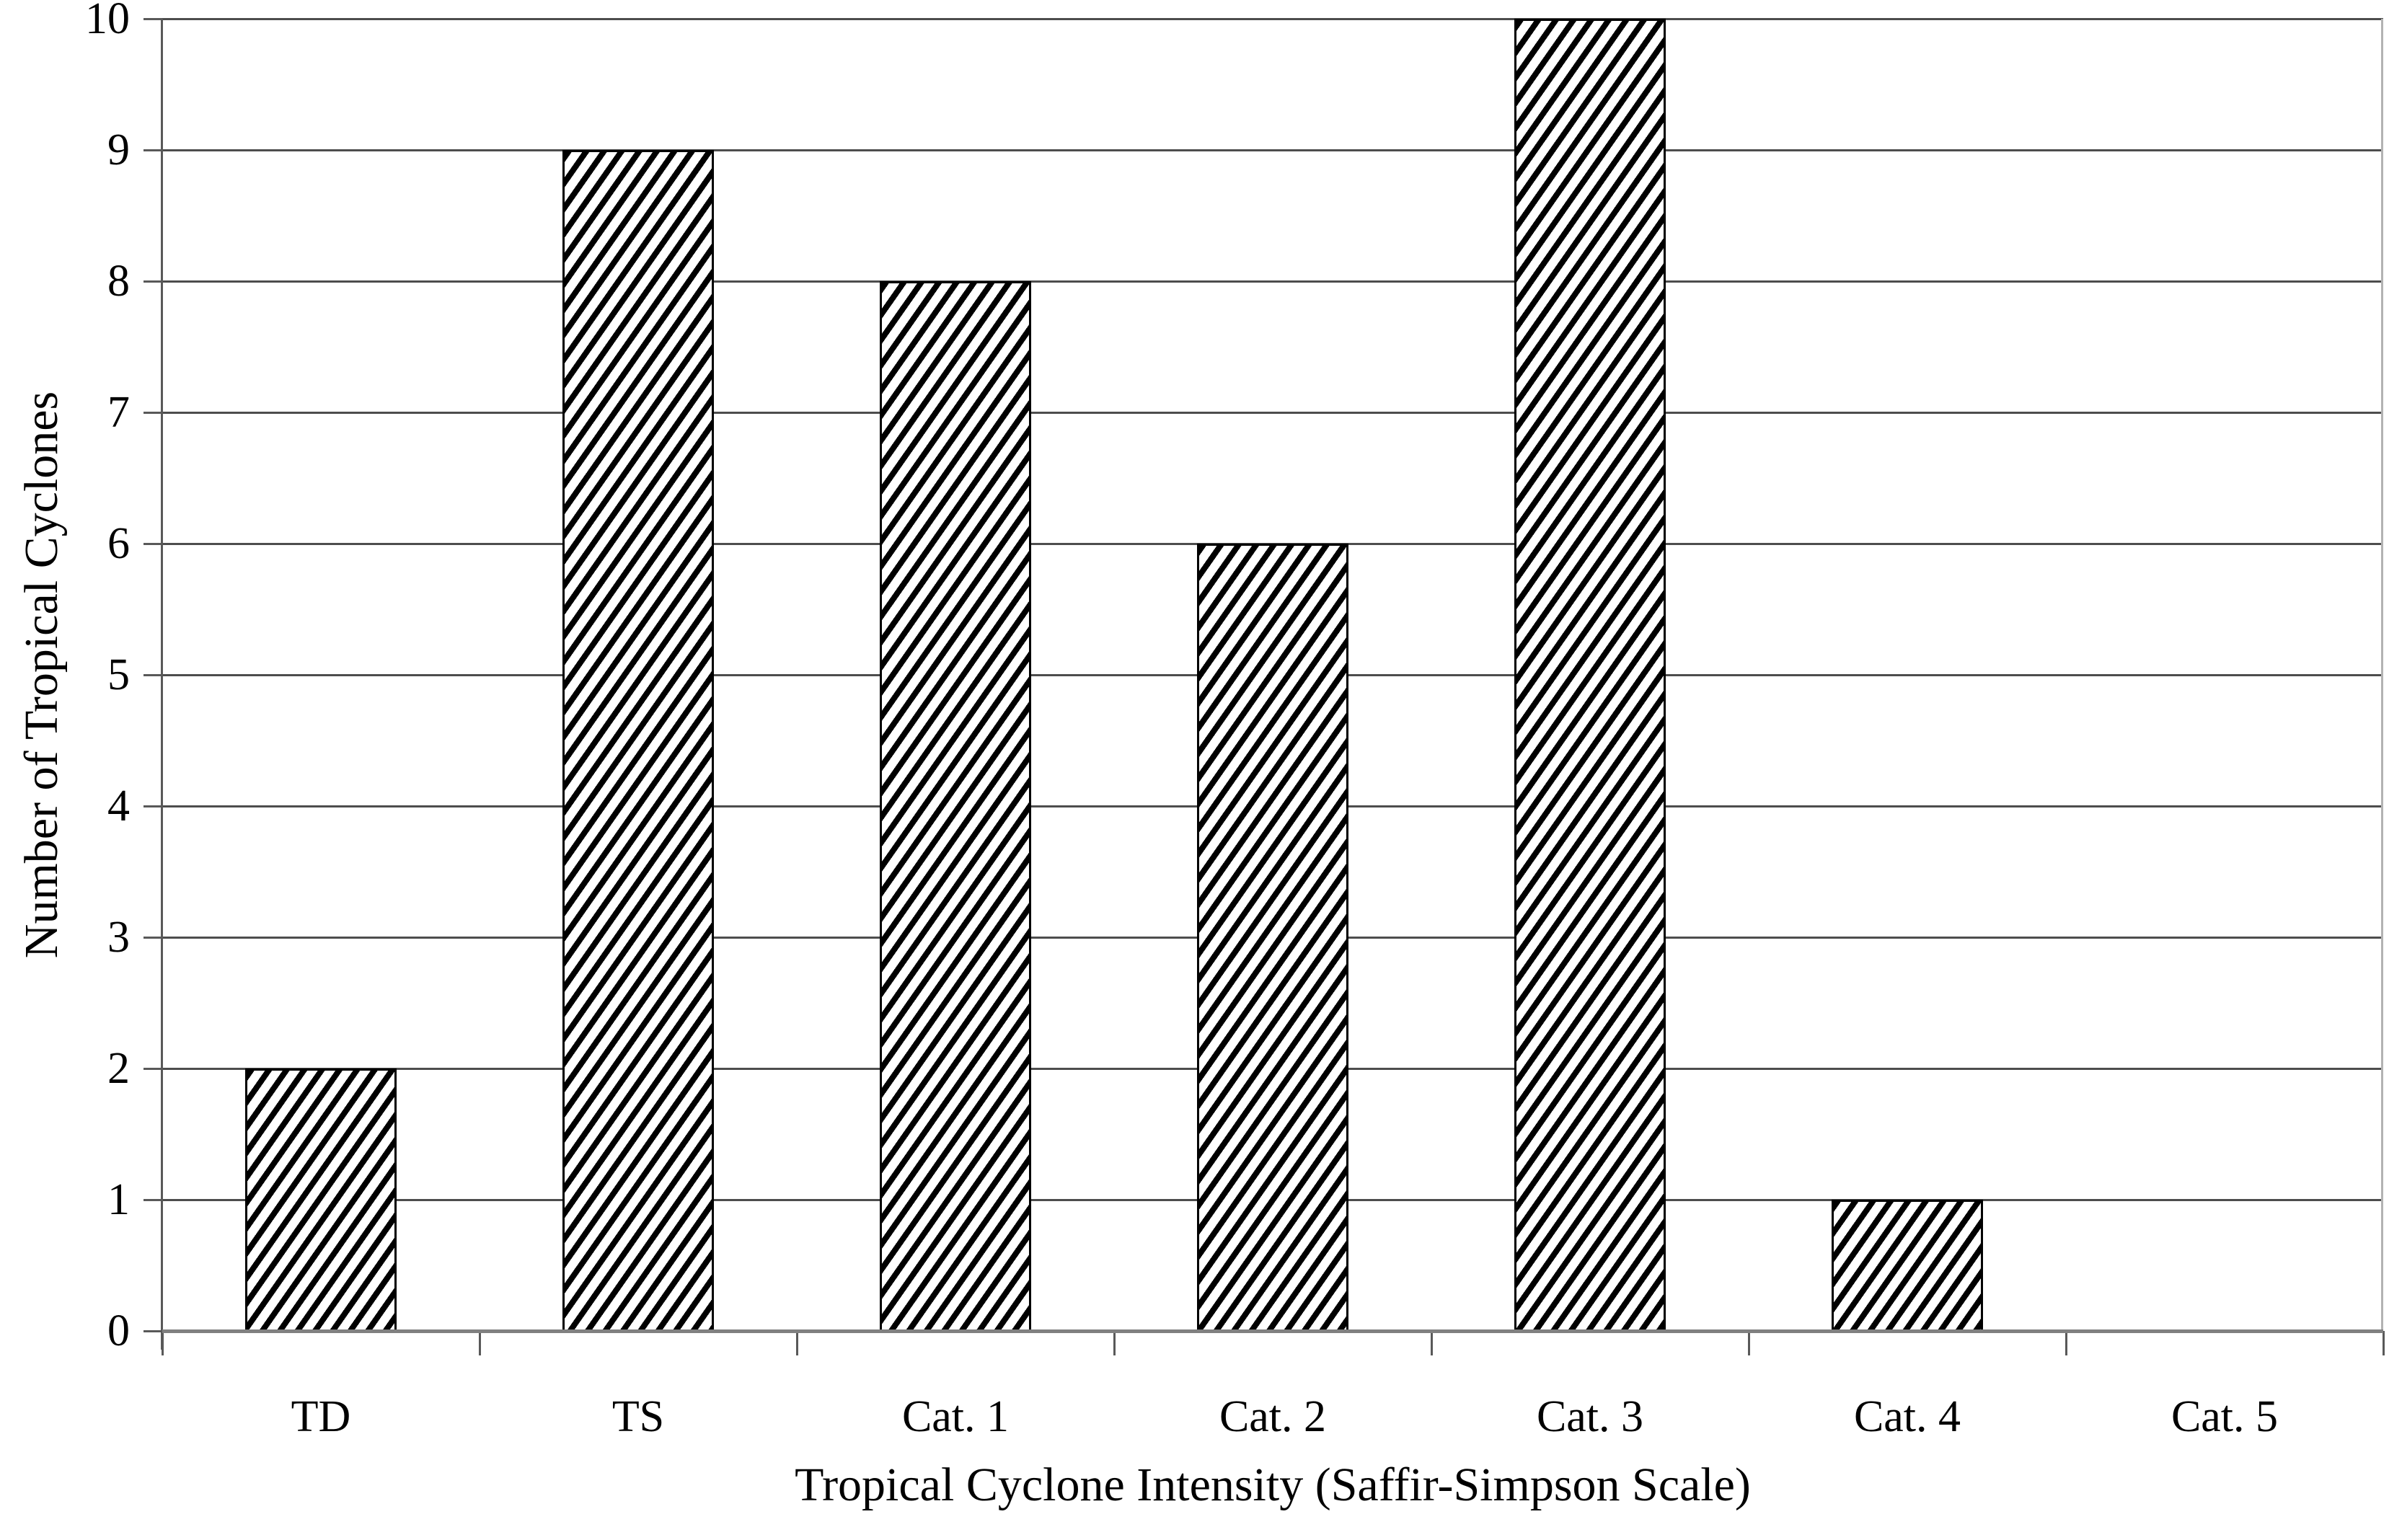 The width and height of the screenshot is (2389, 1540). I want to click on x-category-label-cat-2: Cat. 2, so click(1273, 1416).